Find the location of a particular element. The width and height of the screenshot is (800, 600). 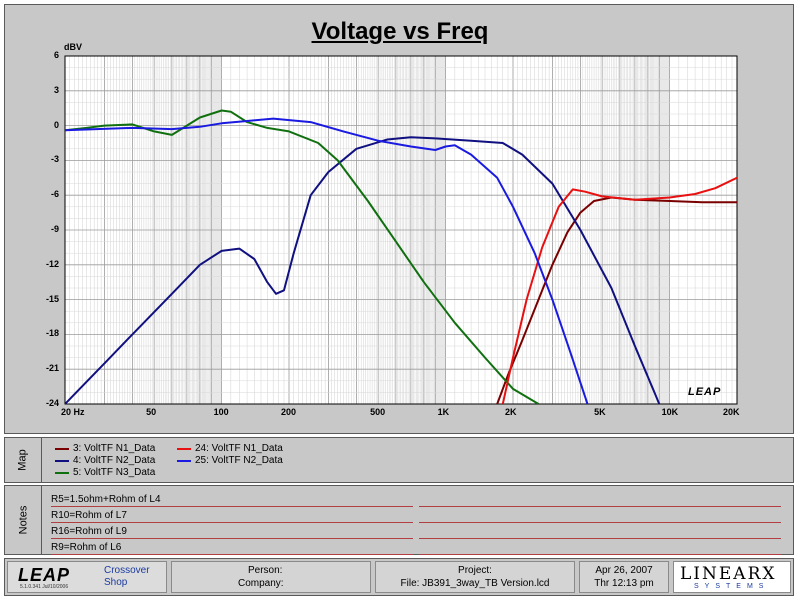

x-tick-label: 5K is located at coordinates (600, 412).